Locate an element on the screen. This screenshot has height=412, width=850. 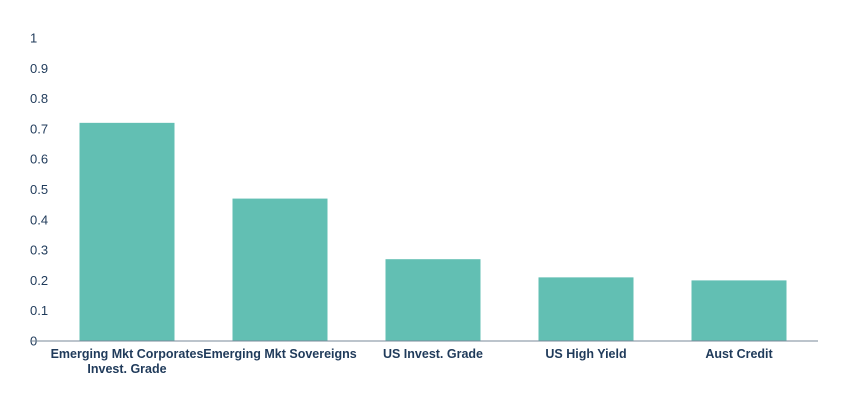
x-category-label-line: US Invest. Grade is located at coordinates (433, 354).